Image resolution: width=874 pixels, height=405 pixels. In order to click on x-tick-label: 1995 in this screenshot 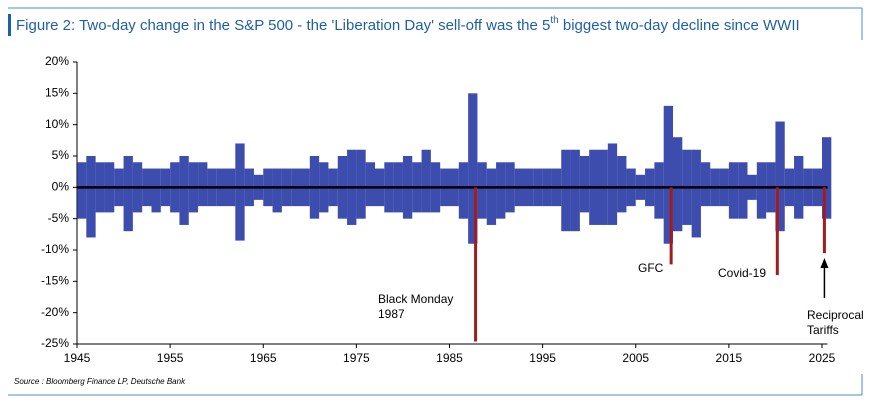, I will do `click(542, 358)`.